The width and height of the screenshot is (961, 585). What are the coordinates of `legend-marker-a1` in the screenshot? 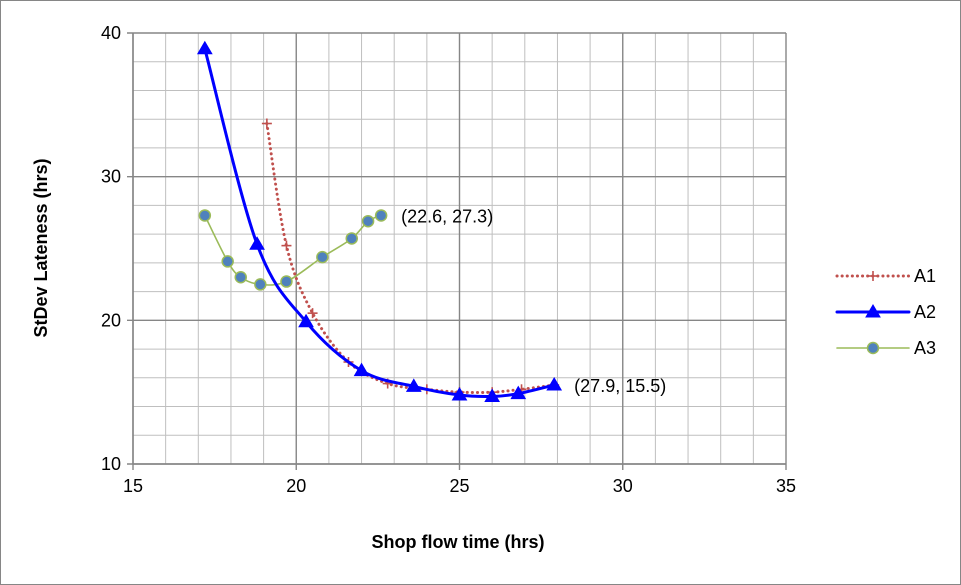 It's located at (873, 276).